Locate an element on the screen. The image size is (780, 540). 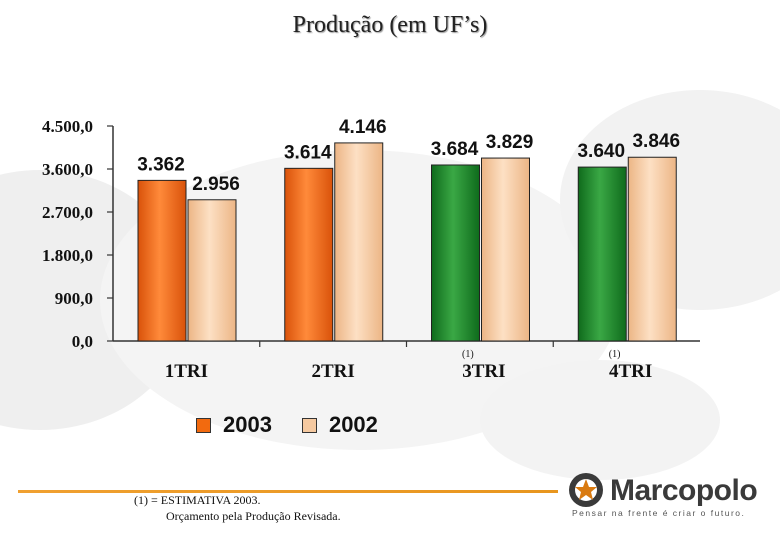
y-tick-label: 1.800,0 is located at coordinates (67, 255).